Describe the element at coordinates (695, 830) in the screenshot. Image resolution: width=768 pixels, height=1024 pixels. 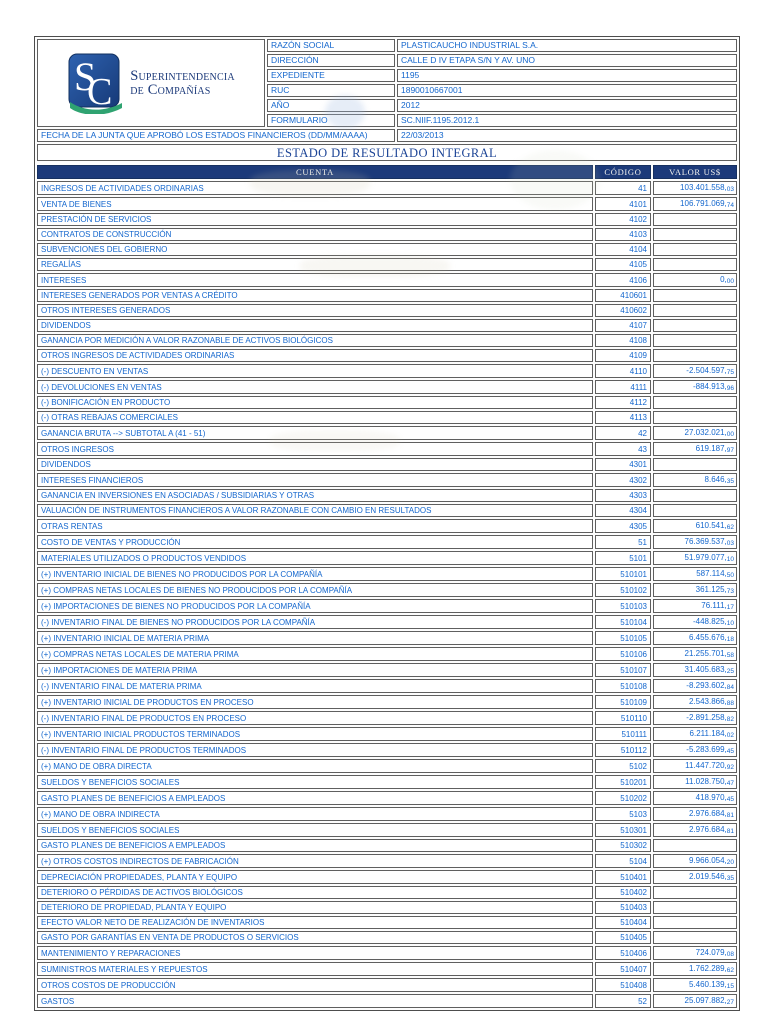
I see `value-cell: 2.976.684,81` at that location.